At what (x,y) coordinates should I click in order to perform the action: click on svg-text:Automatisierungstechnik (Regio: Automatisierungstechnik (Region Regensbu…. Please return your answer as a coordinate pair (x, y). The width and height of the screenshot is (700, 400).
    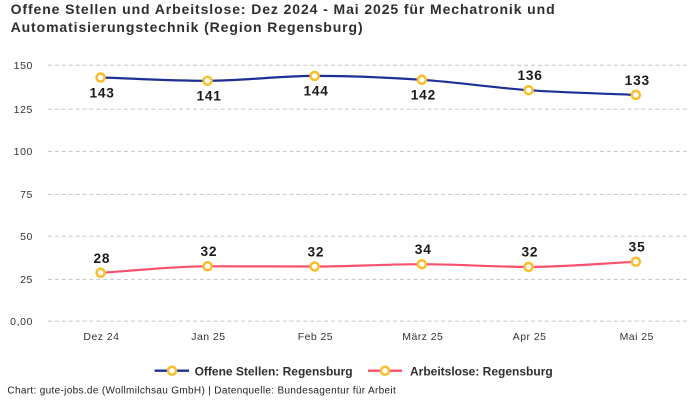
    Looking at the image, I should click on (187, 27).